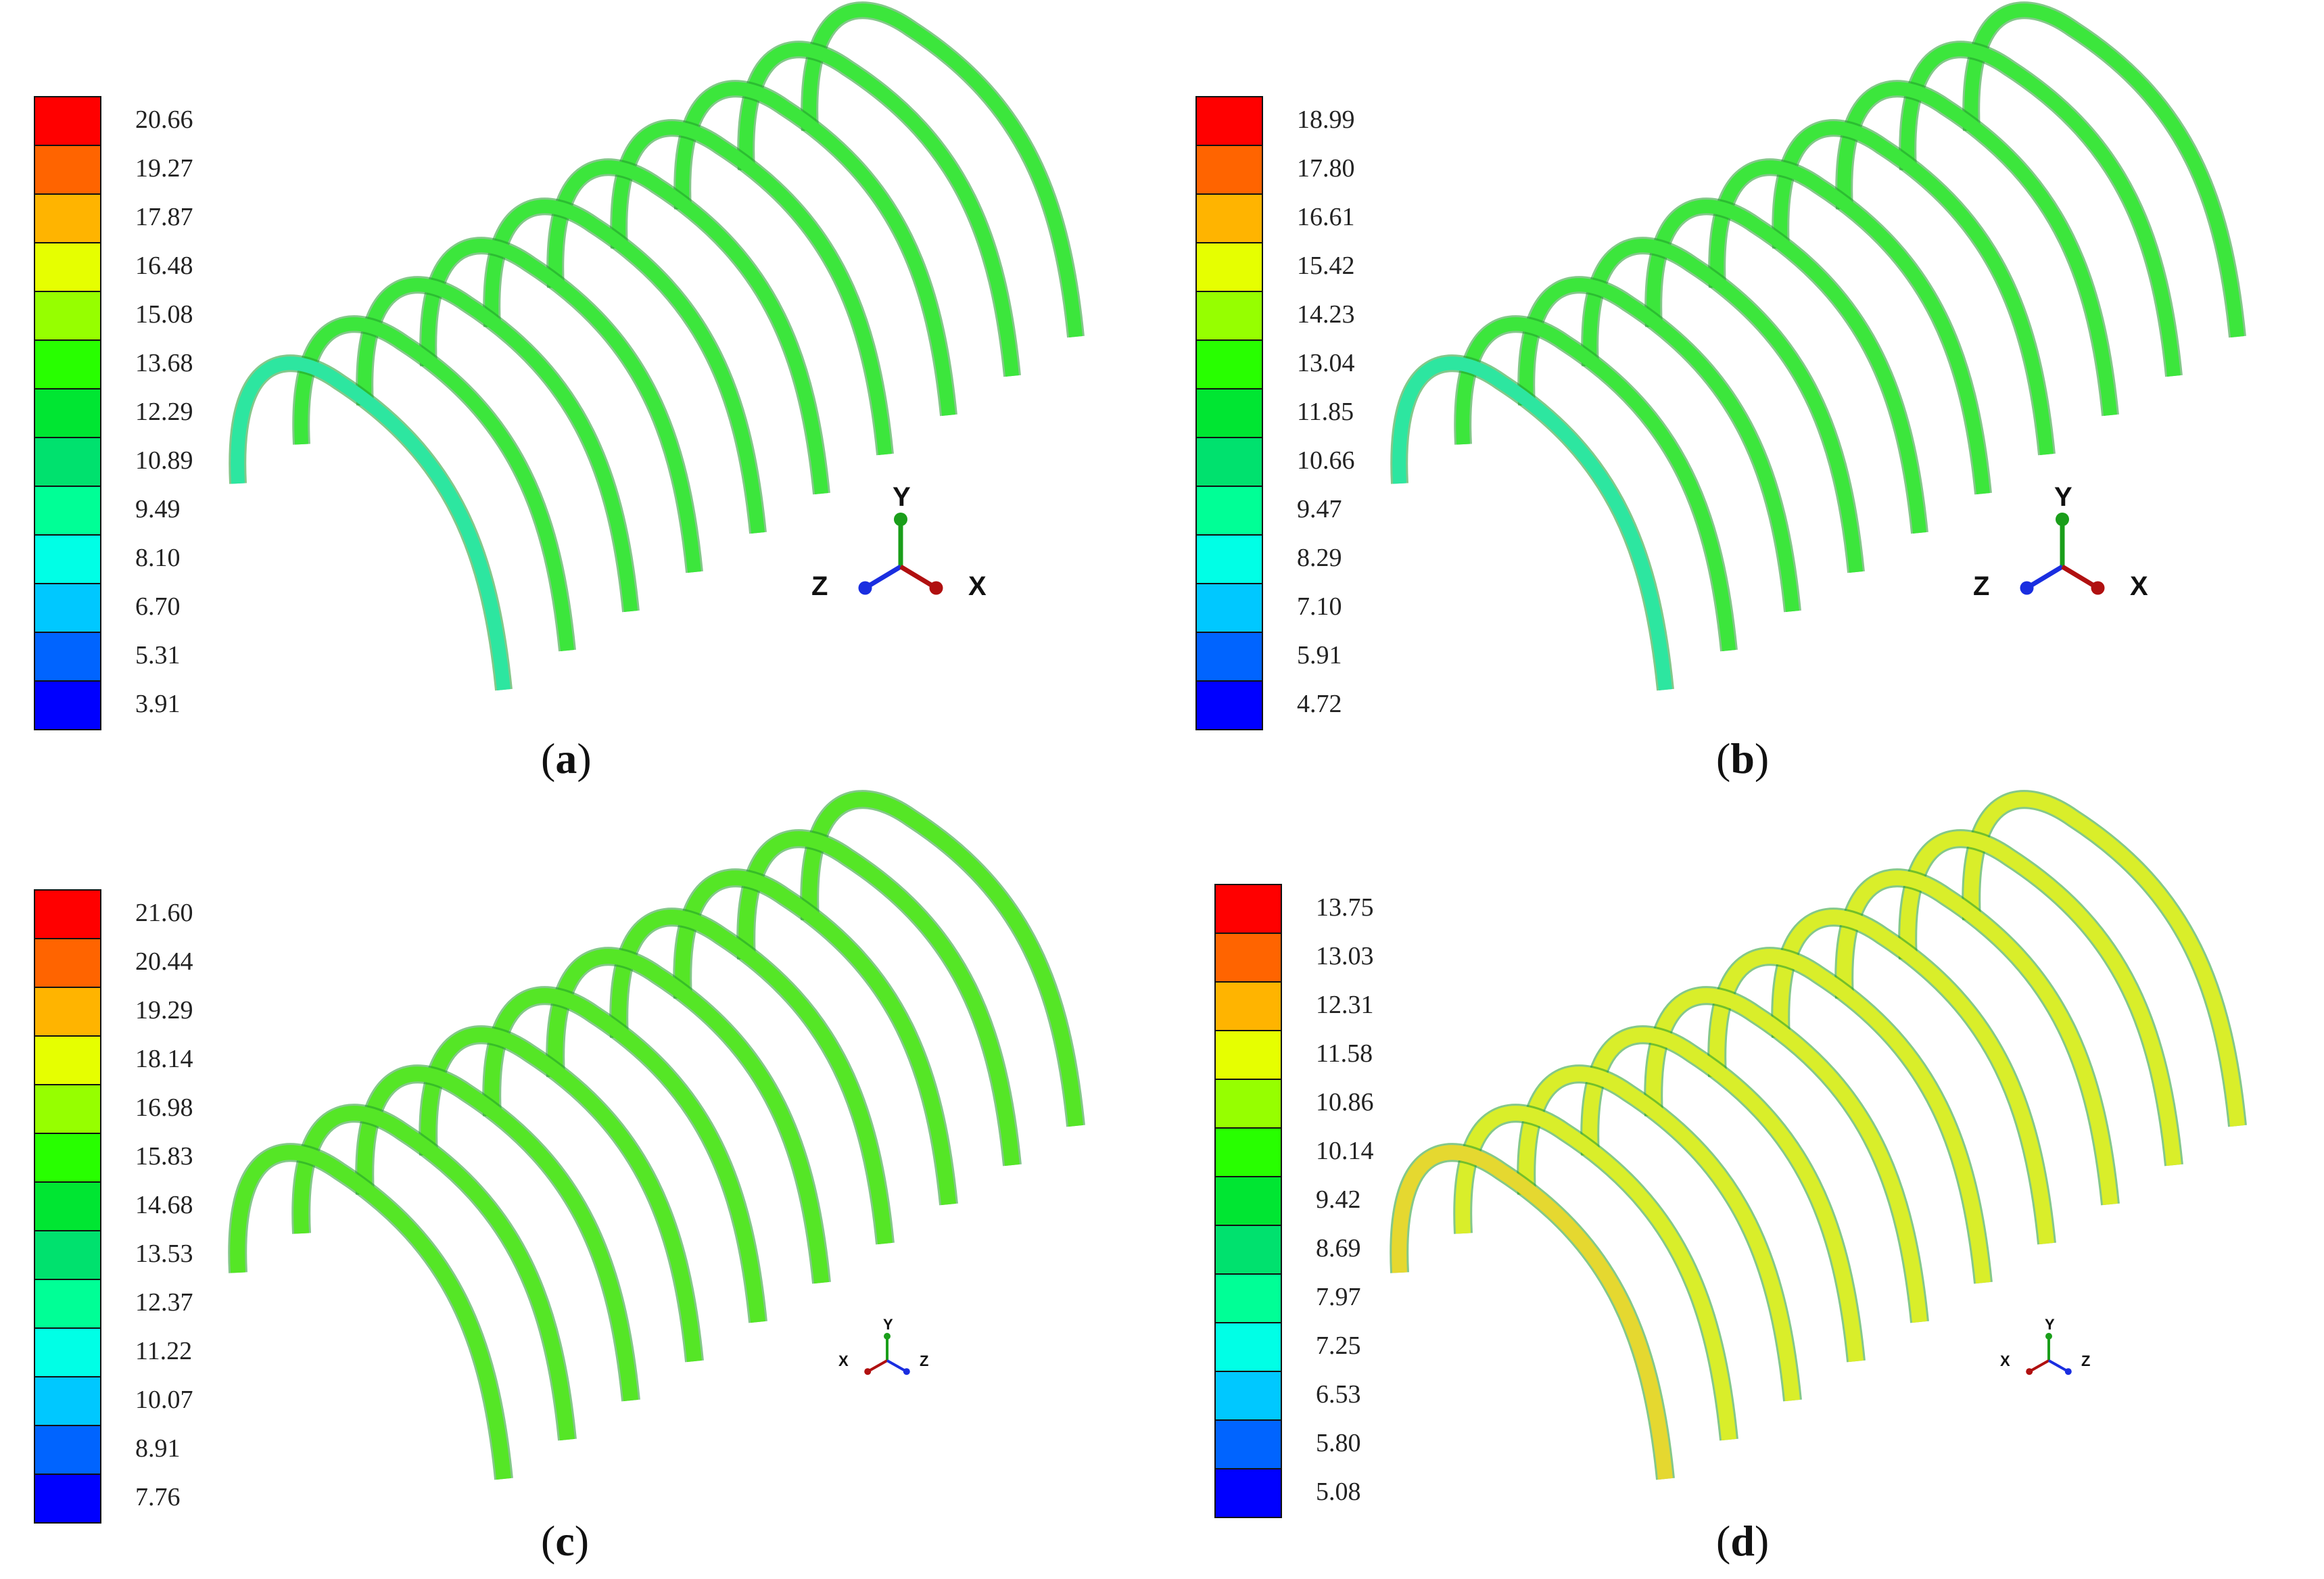  Describe the element at coordinates (1326, 460) in the screenshot. I see `legend-tick-label: 10.66` at that location.